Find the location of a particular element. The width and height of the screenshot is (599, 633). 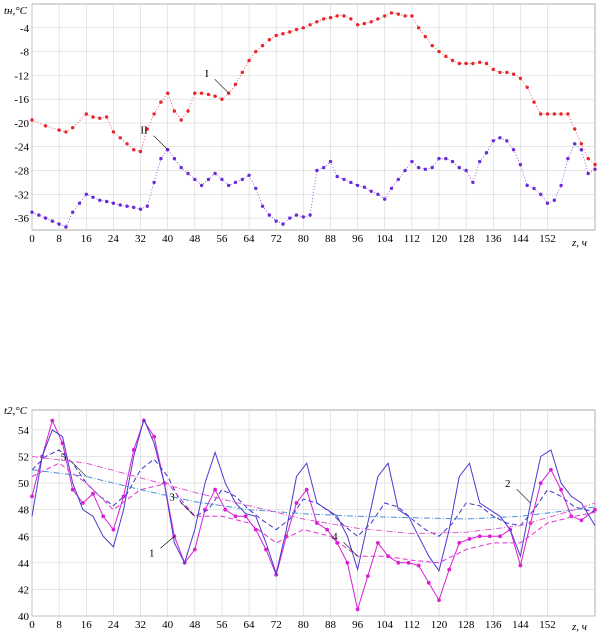

bottom-x-tick-label: 72 is located at coordinates (276, 625).